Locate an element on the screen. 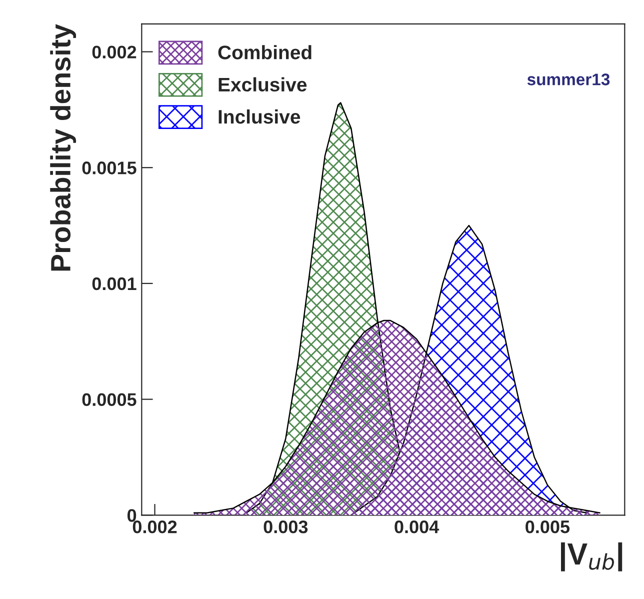 The image size is (644, 599). y-tick-label: 0.001 is located at coordinates (114, 283).